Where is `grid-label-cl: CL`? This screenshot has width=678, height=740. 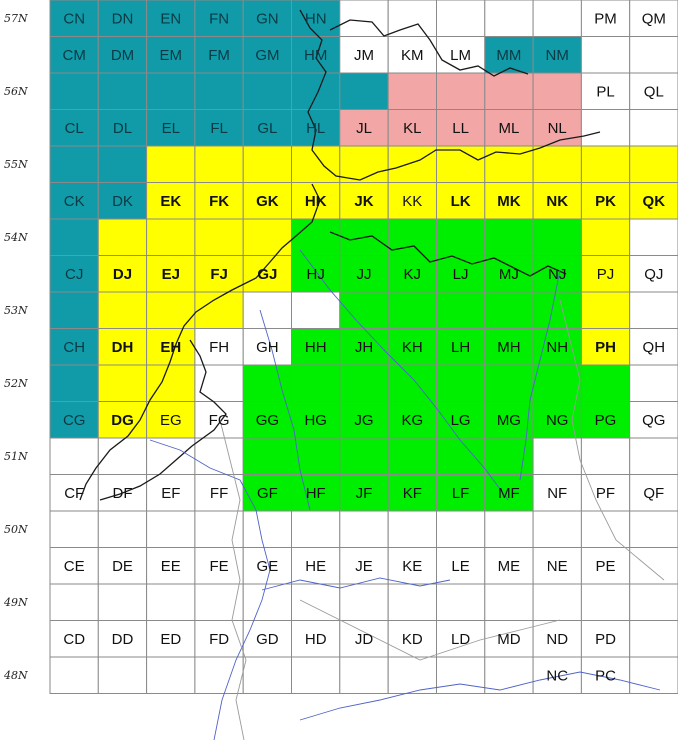
grid-label-cl: CL is located at coordinates (74, 128).